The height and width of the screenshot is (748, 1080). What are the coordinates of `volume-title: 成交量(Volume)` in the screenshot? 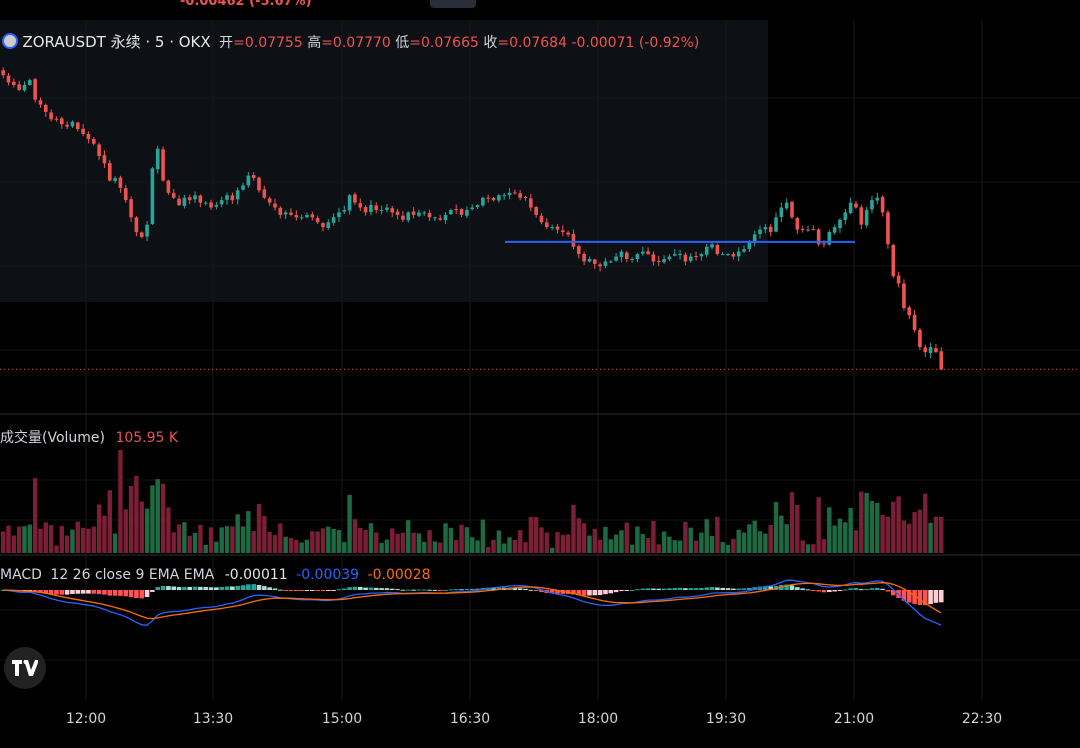 It's located at (52, 438).